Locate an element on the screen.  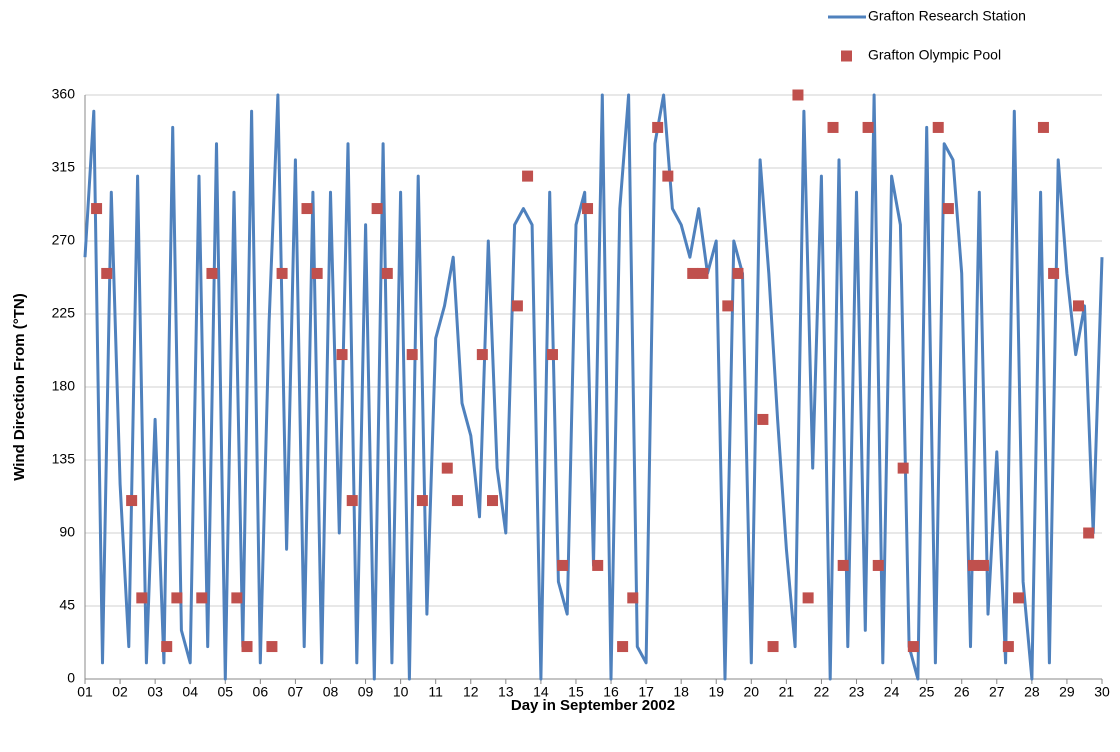
y-tick-label: 360 is located at coordinates (64, 94).